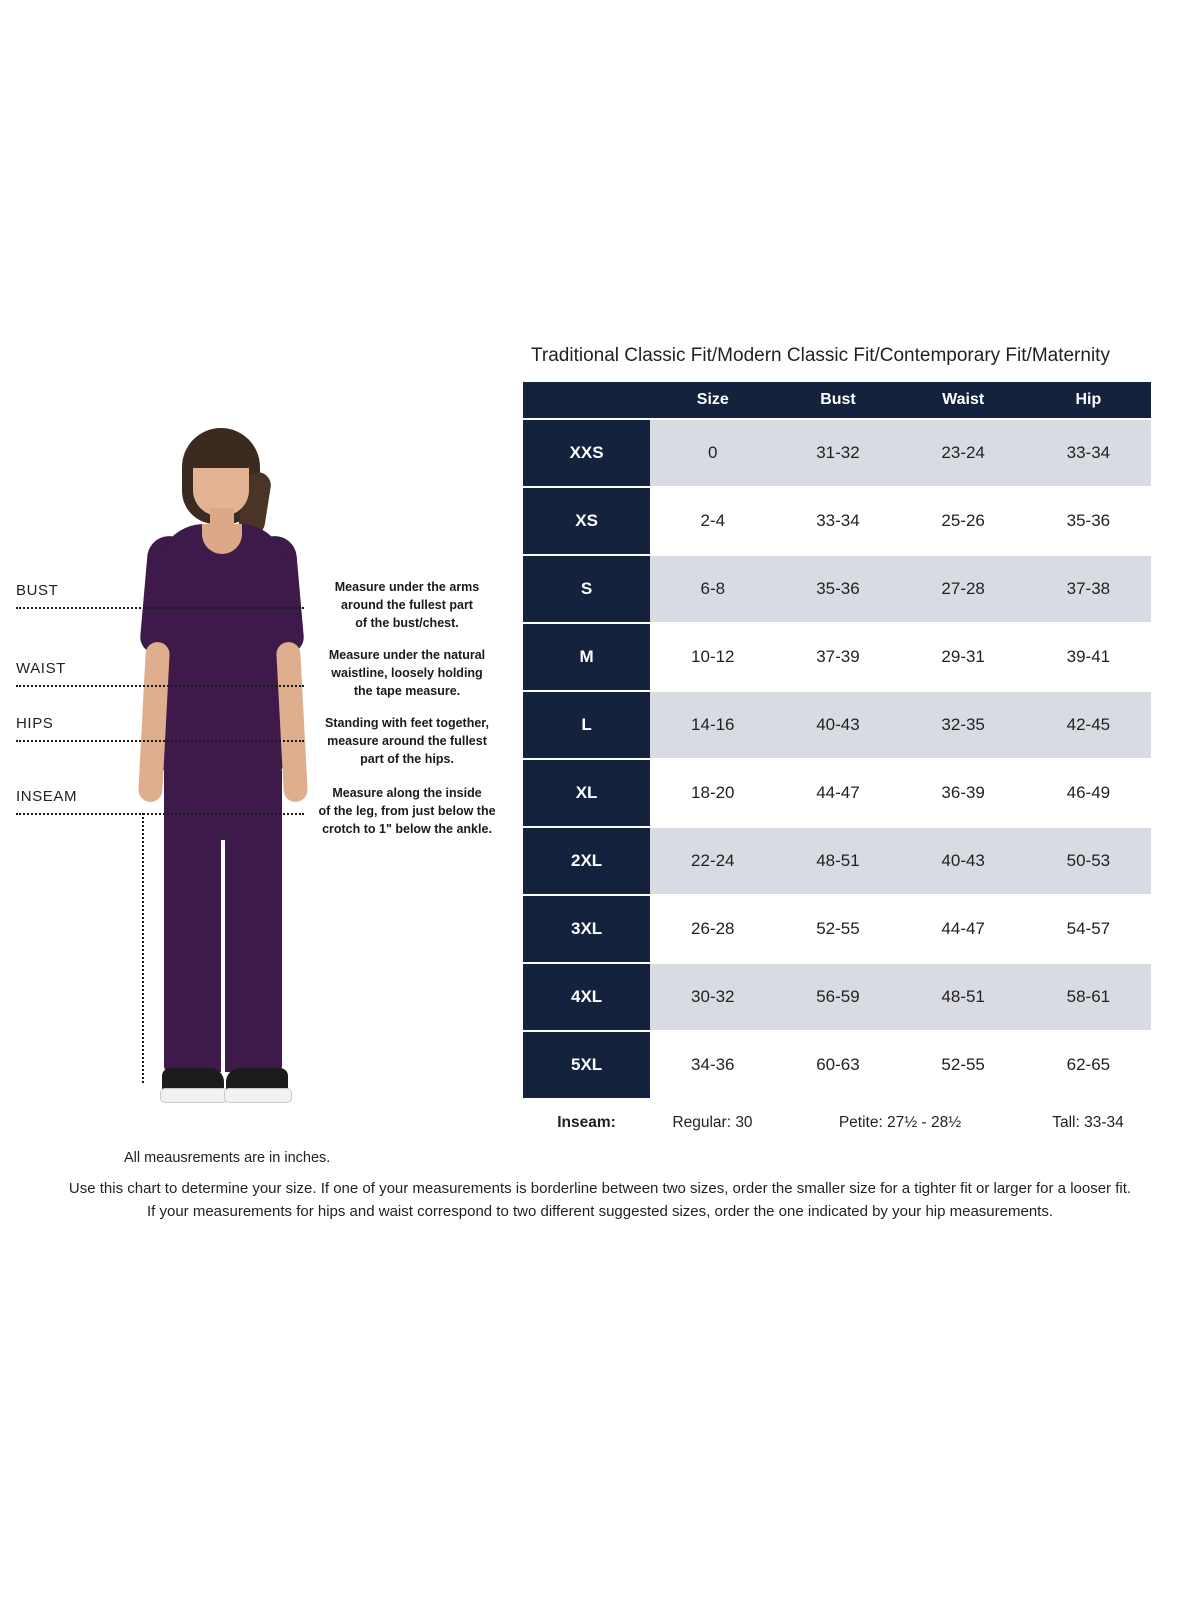  I want to click on guide-label-waist: WAIST, so click(41, 668).